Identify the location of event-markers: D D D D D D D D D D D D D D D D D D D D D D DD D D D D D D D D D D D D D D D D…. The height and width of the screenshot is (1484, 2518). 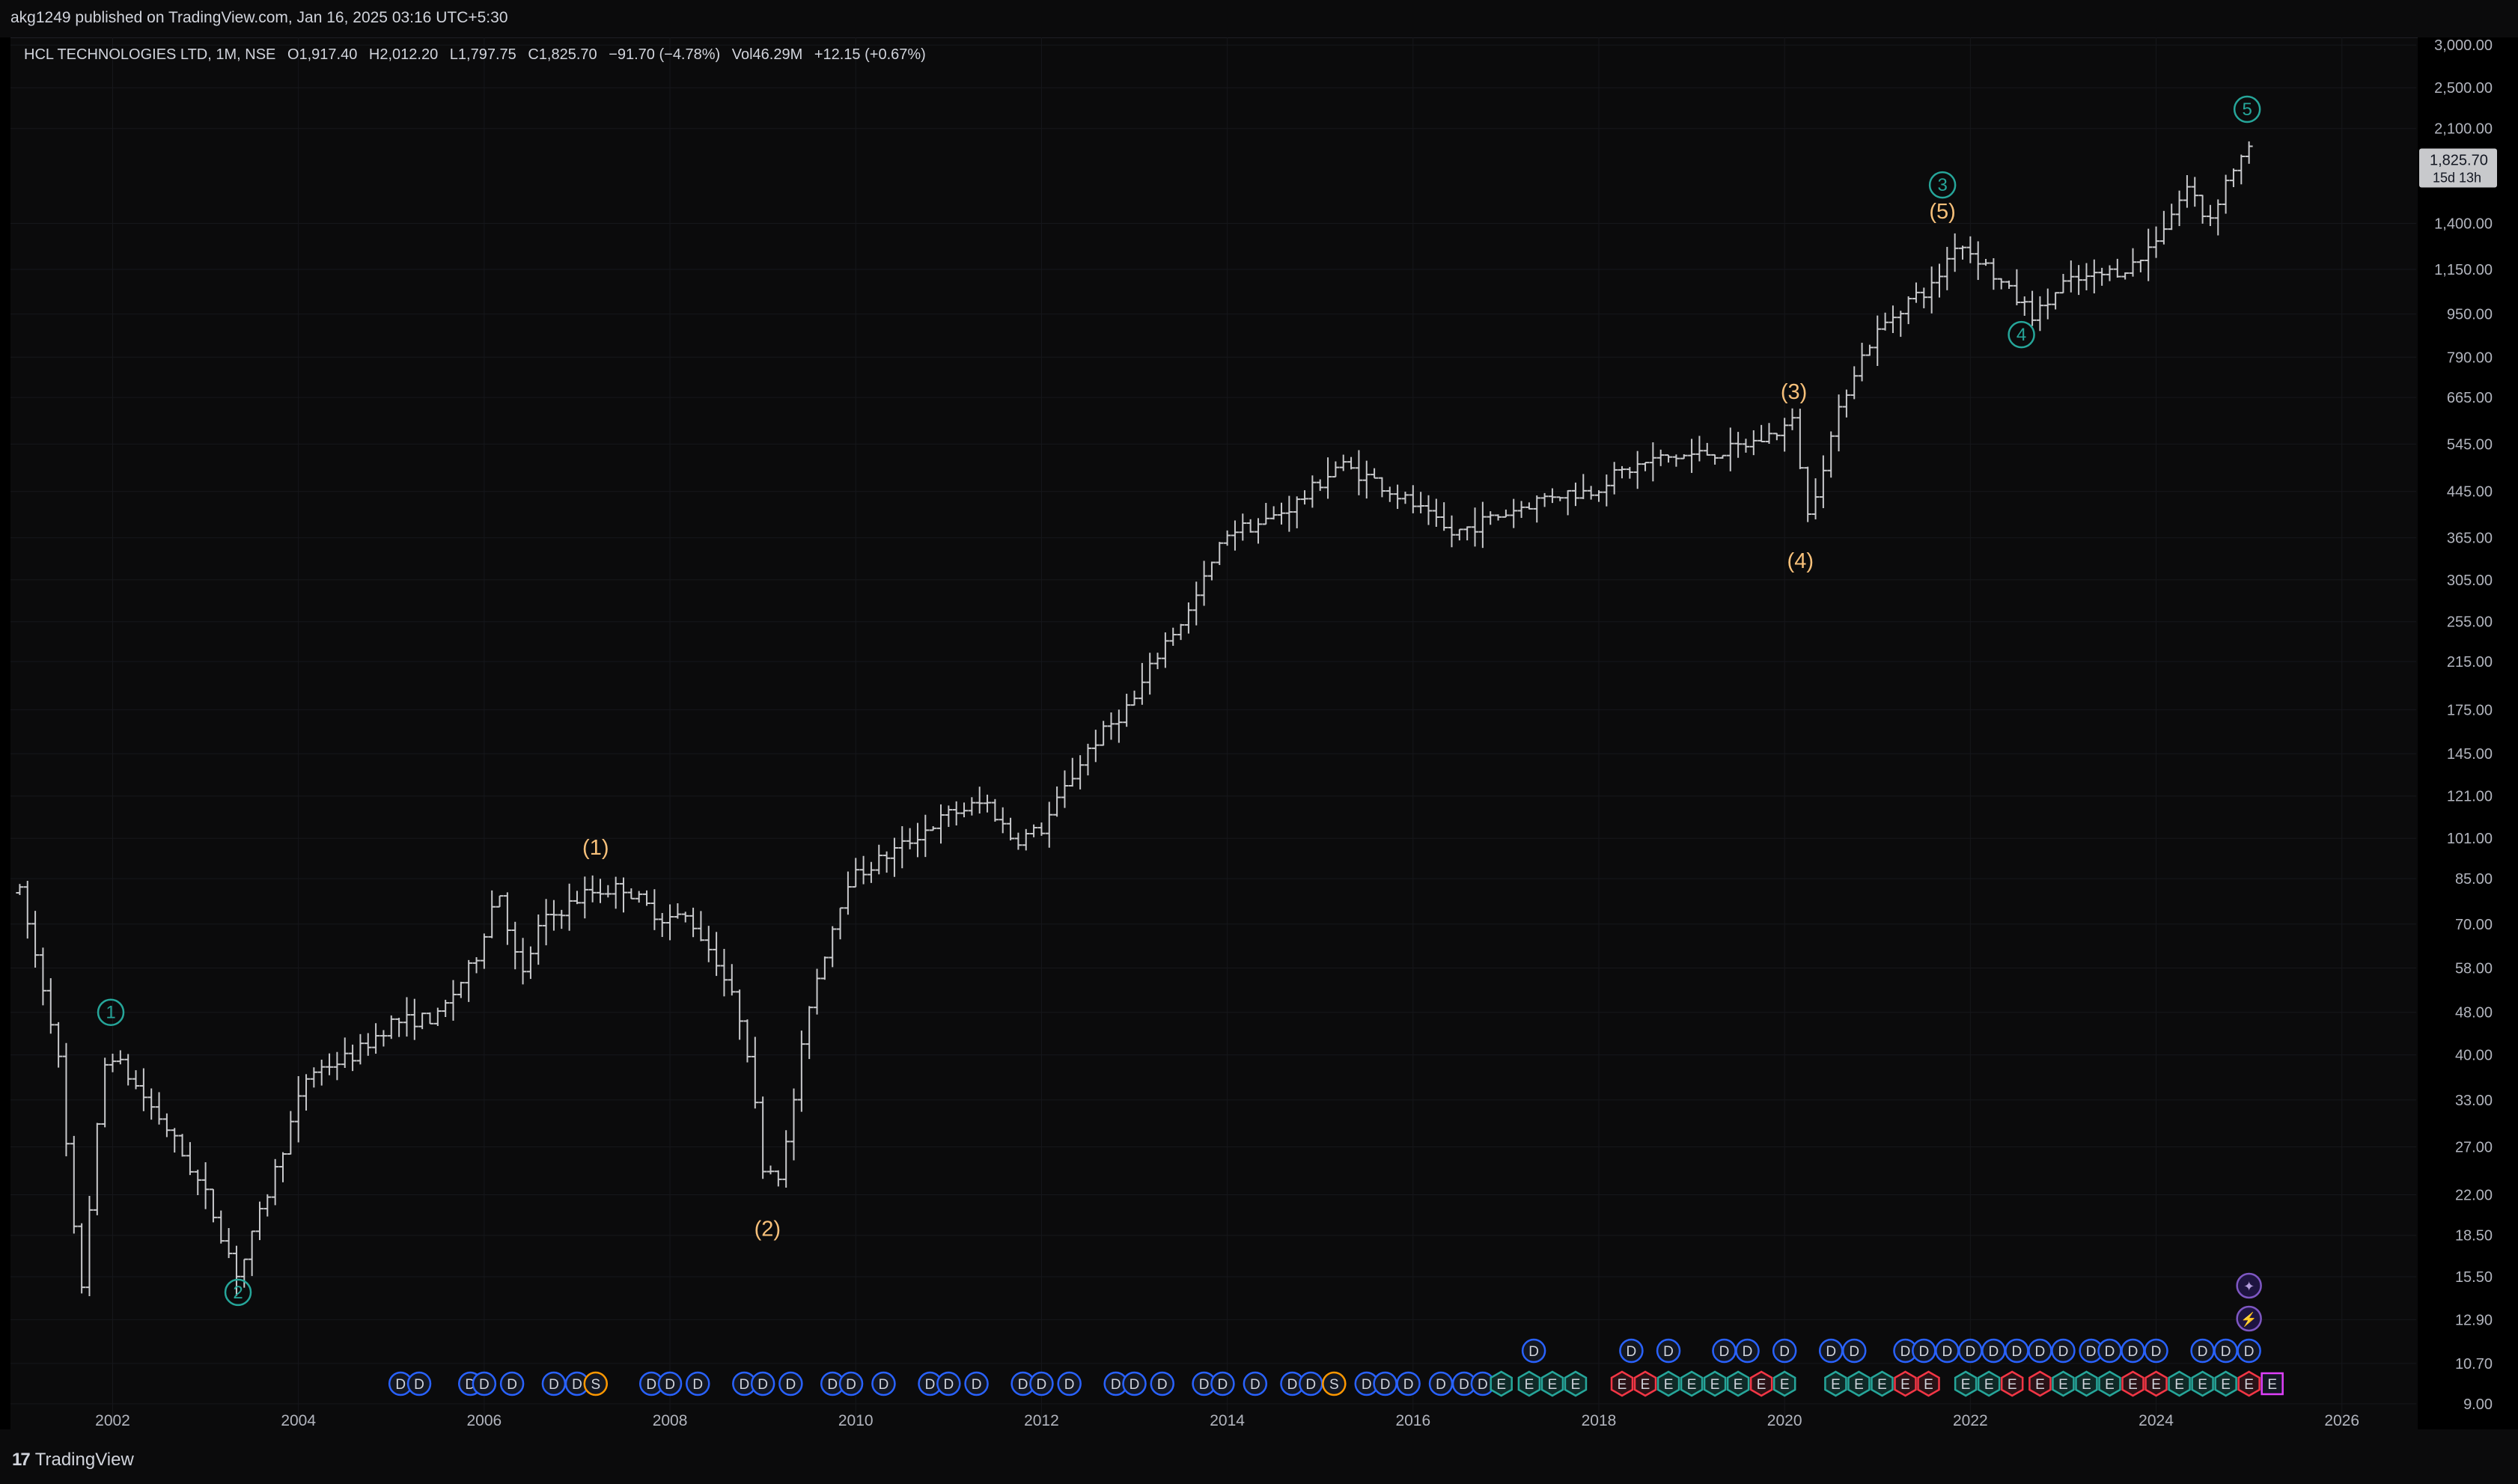
(1336, 1334).